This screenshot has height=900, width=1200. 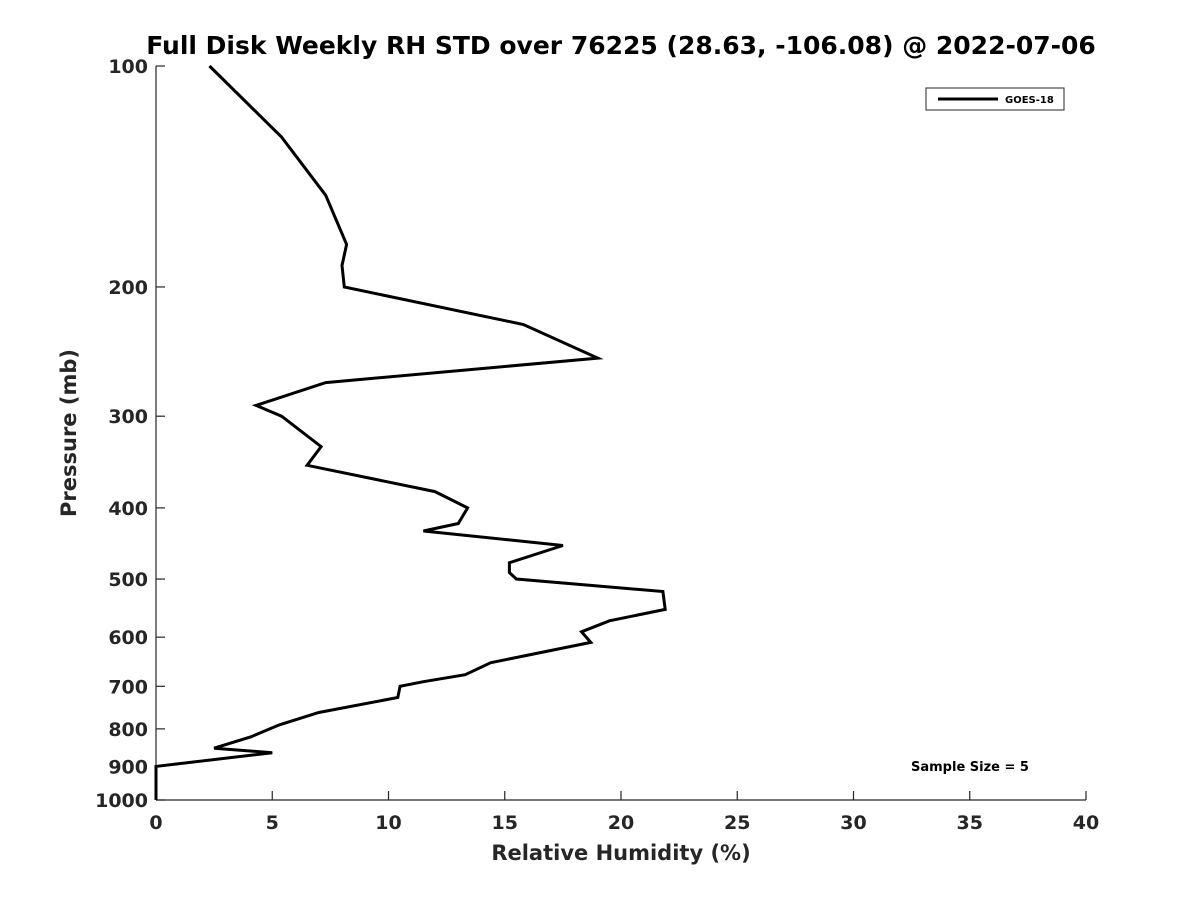 I want to click on y-tick-label-600: 600, so click(x=128, y=638).